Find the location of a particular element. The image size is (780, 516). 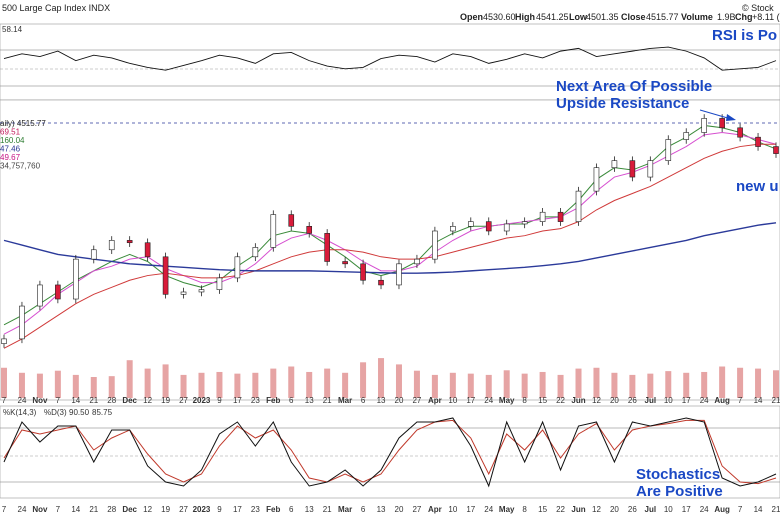

x-tick-label: 22 is located at coordinates (560, 400).